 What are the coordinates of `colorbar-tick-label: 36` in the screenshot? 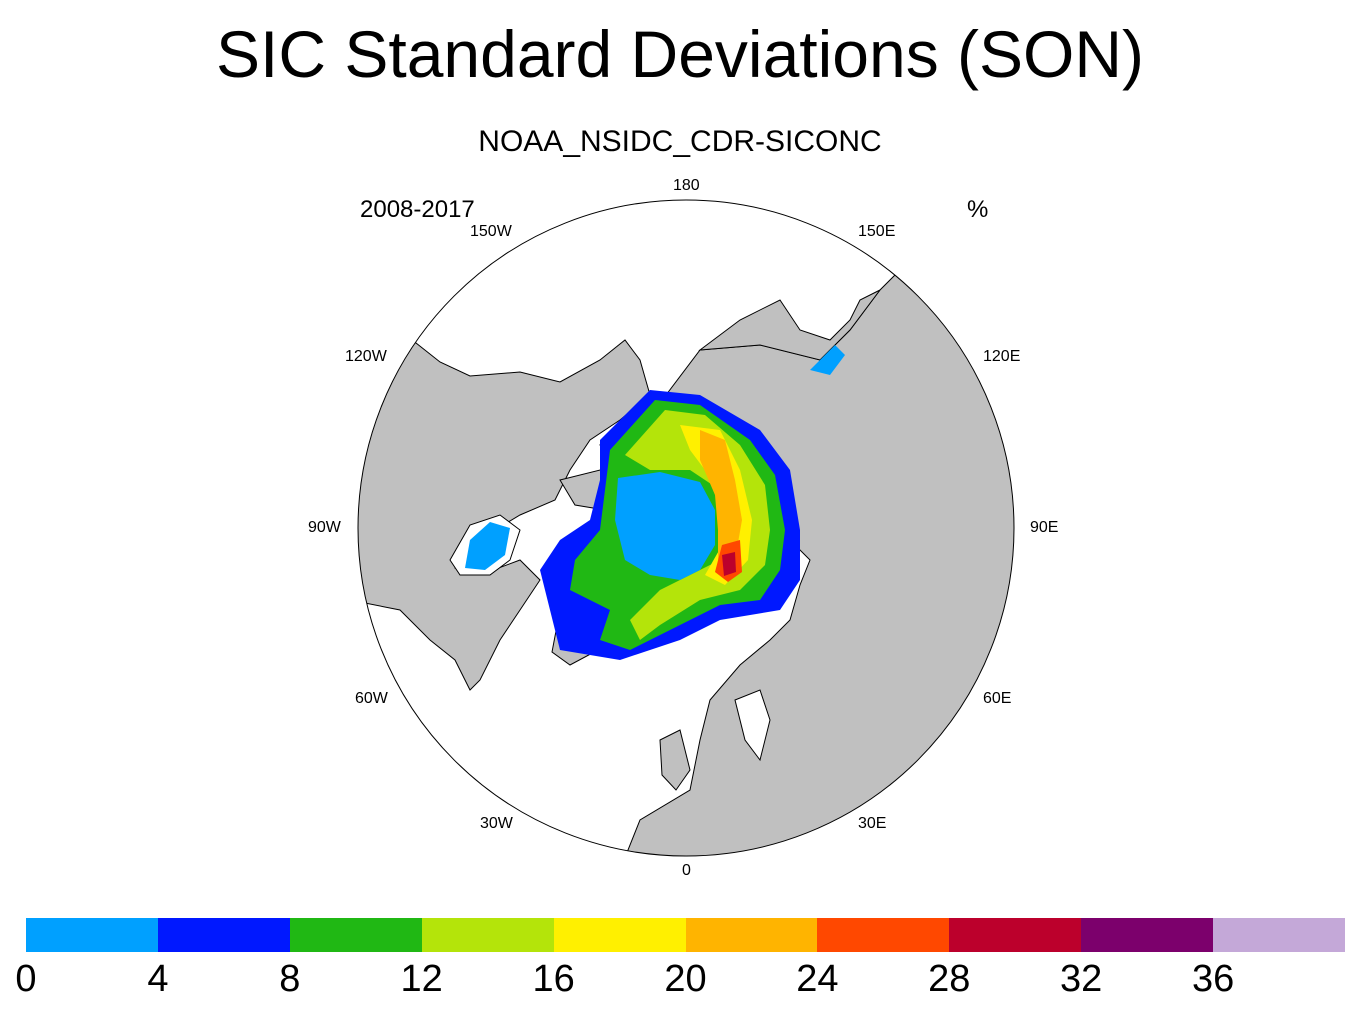 It's located at (1213, 979).